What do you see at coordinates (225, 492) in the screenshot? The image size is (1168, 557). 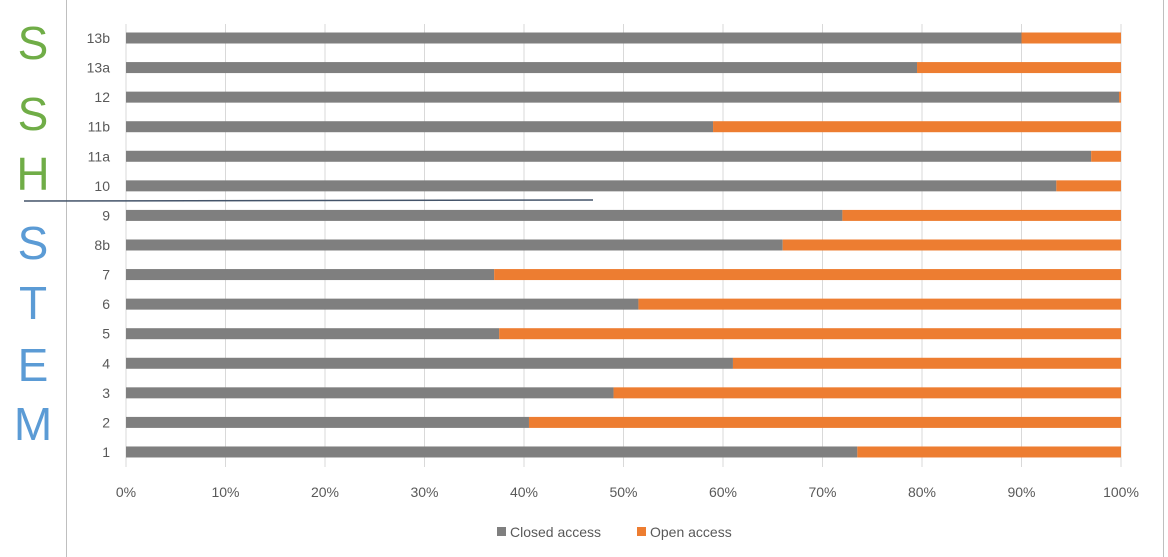 I see `x-tick-label: 10%` at bounding box center [225, 492].